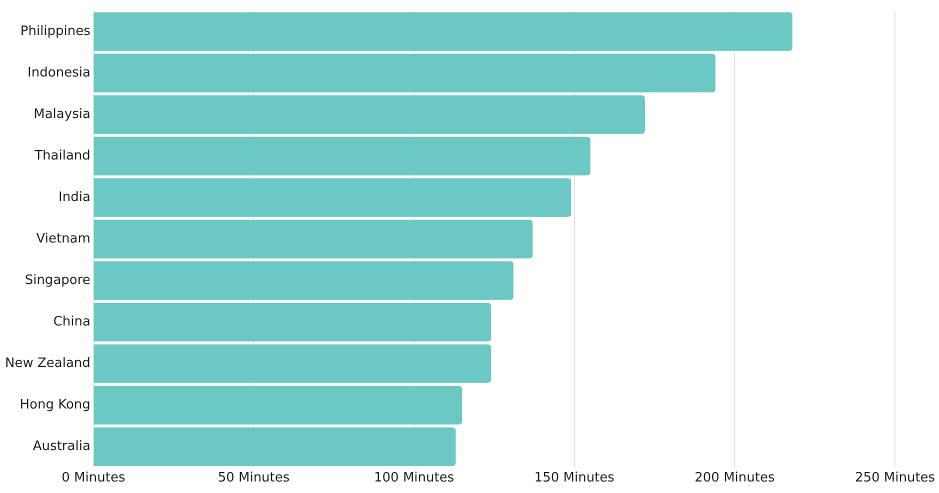  Describe the element at coordinates (59, 72) in the screenshot. I see `y-tick-label: Indonesia` at that location.